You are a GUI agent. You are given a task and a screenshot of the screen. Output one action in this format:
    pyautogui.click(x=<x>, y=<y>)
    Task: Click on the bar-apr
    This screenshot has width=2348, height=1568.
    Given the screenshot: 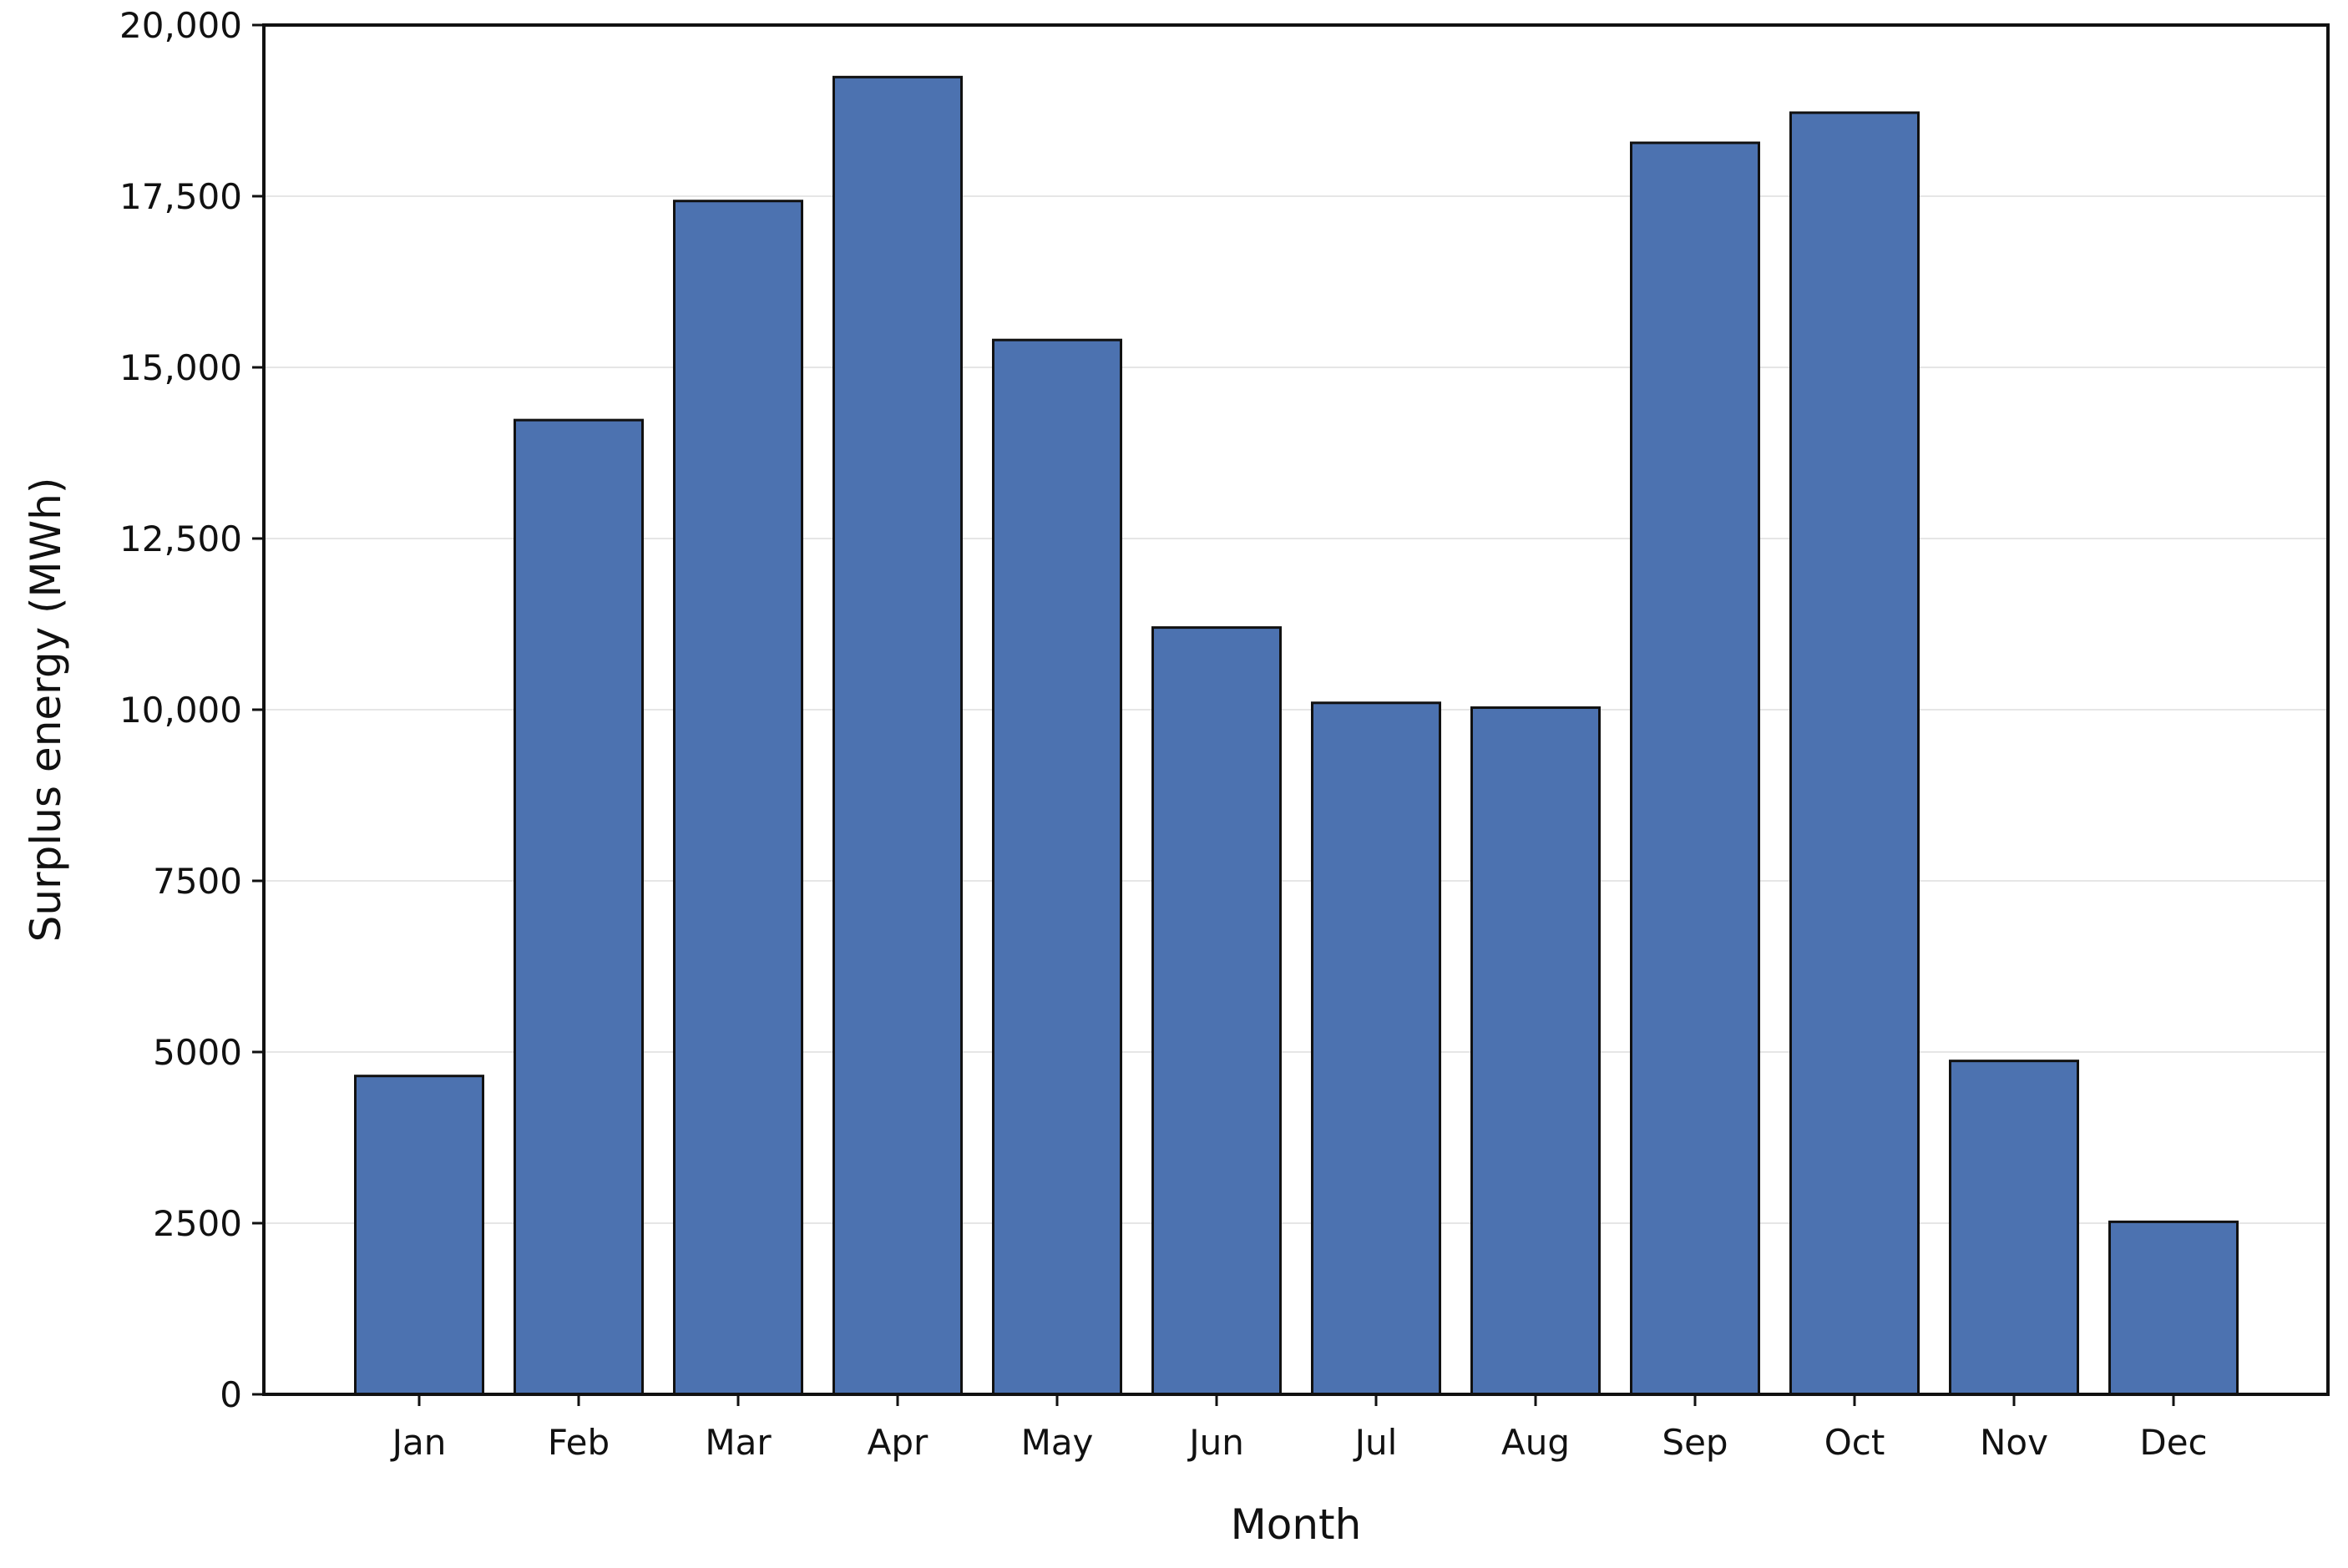 What is the action you would take?
    pyautogui.click(x=897, y=735)
    